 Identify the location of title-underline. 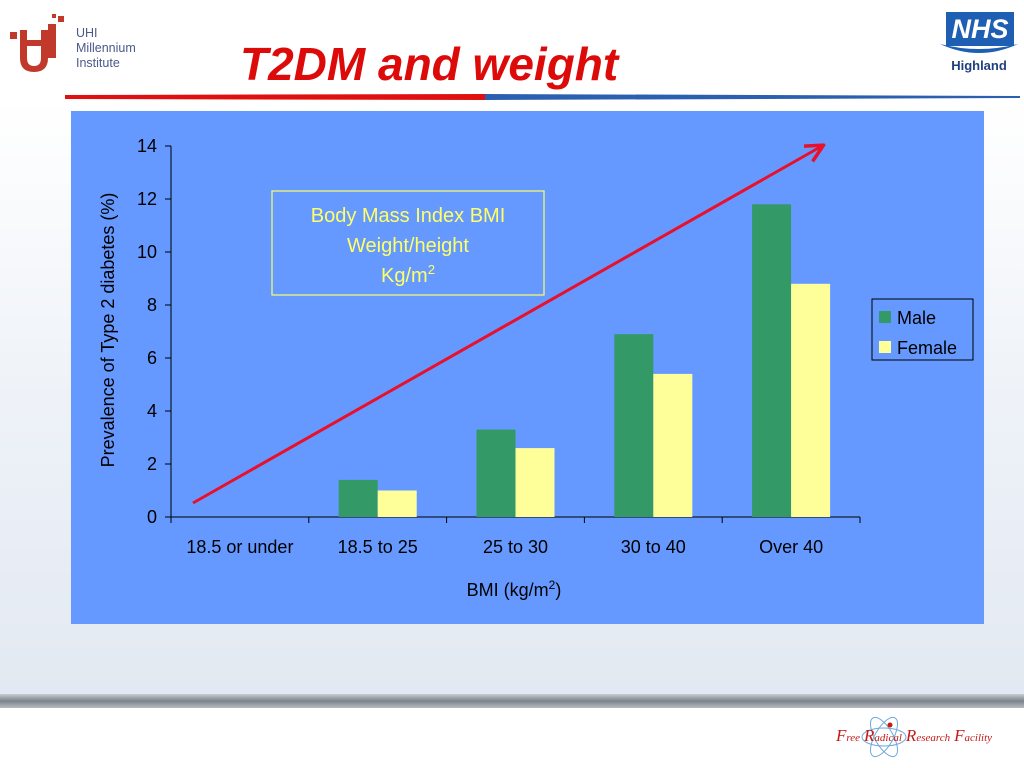
(542, 97).